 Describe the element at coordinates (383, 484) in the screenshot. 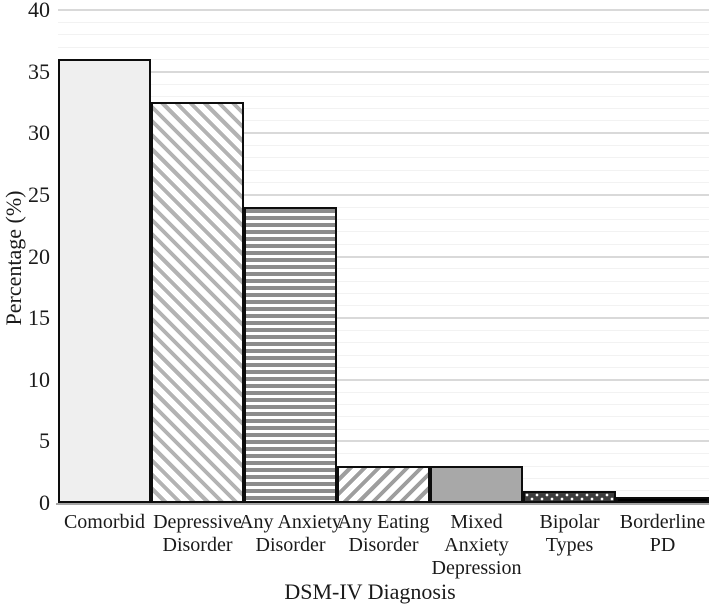

I see `bar-any-eating-disorder` at that location.